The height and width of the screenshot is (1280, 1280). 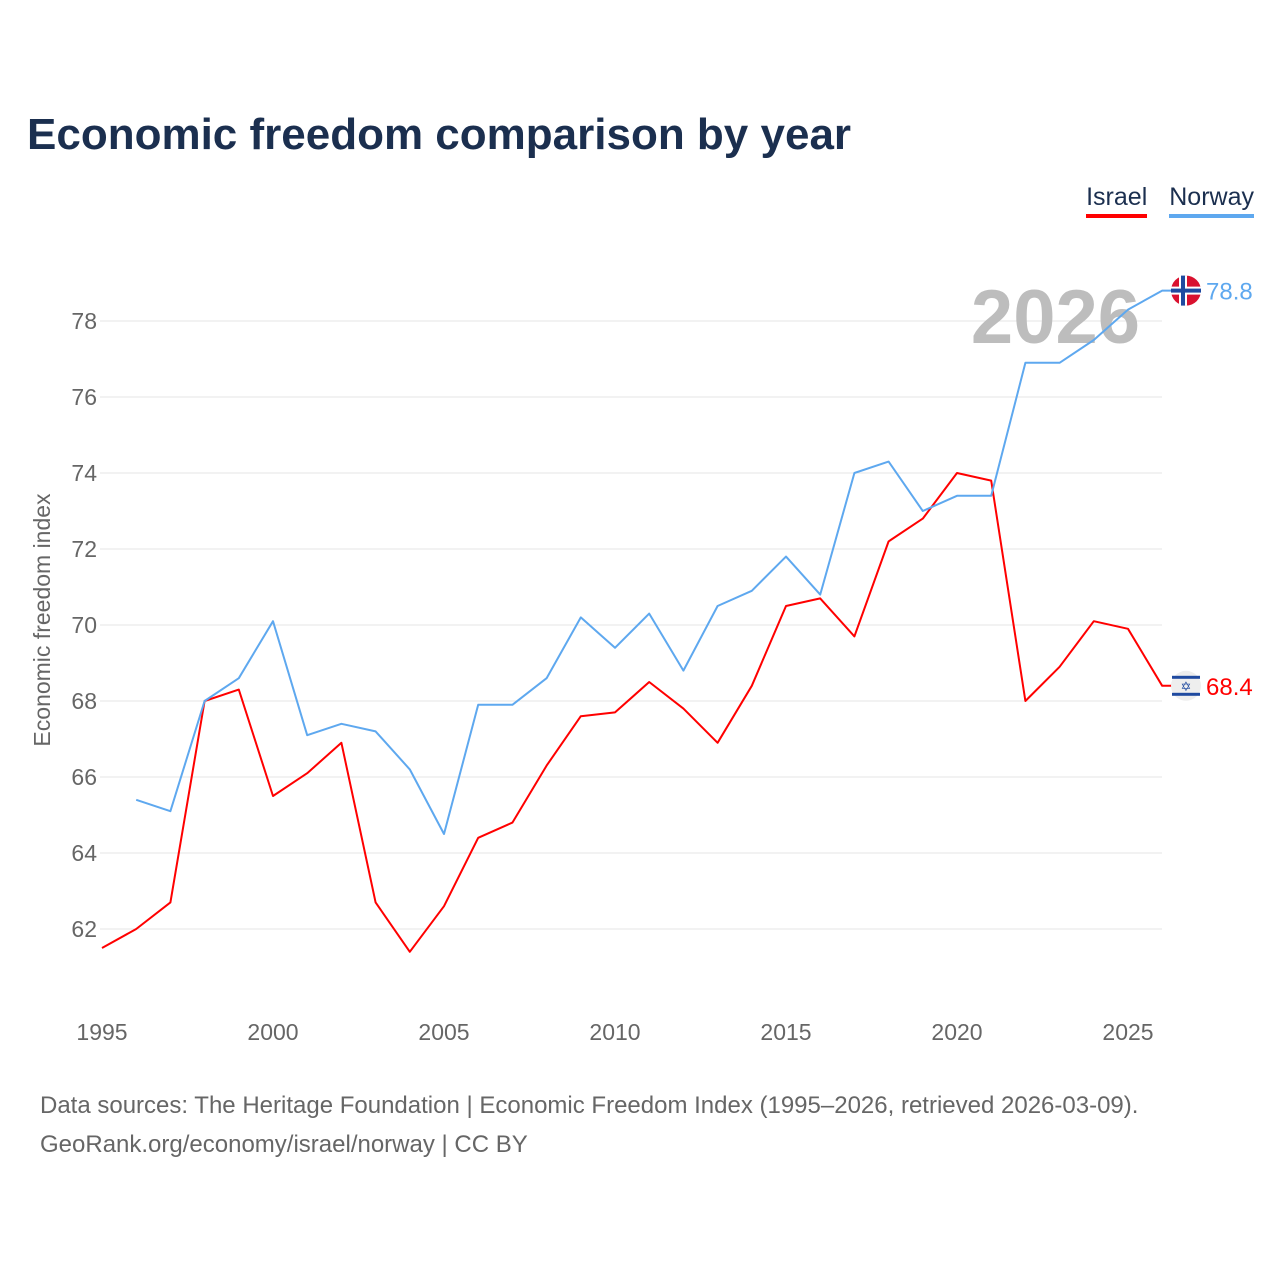 I want to click on x-tick-label: 2005, so click(x=443, y=1032).